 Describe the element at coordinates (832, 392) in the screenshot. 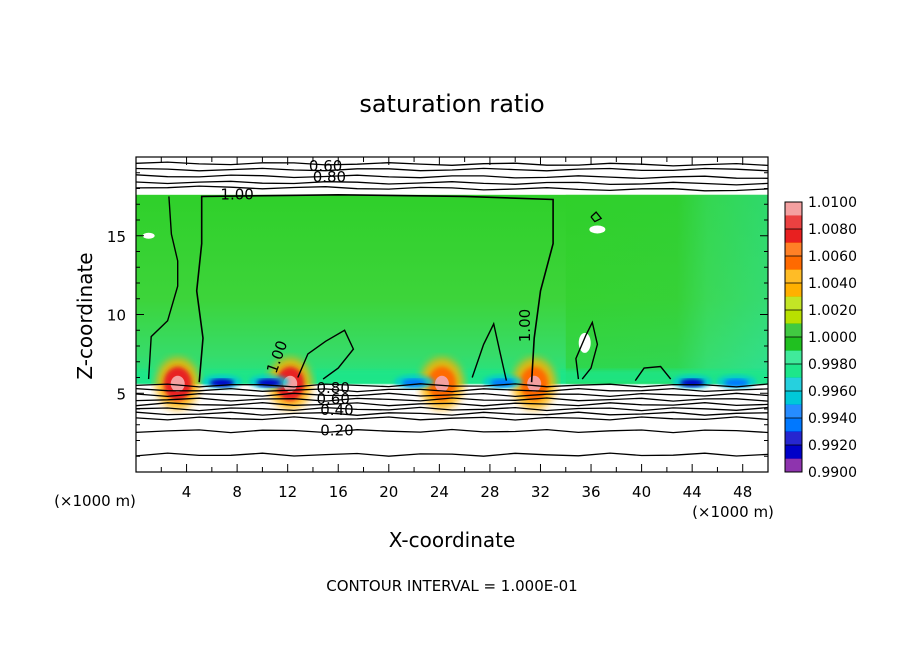

I see `colorbar-label: 0.9960` at that location.